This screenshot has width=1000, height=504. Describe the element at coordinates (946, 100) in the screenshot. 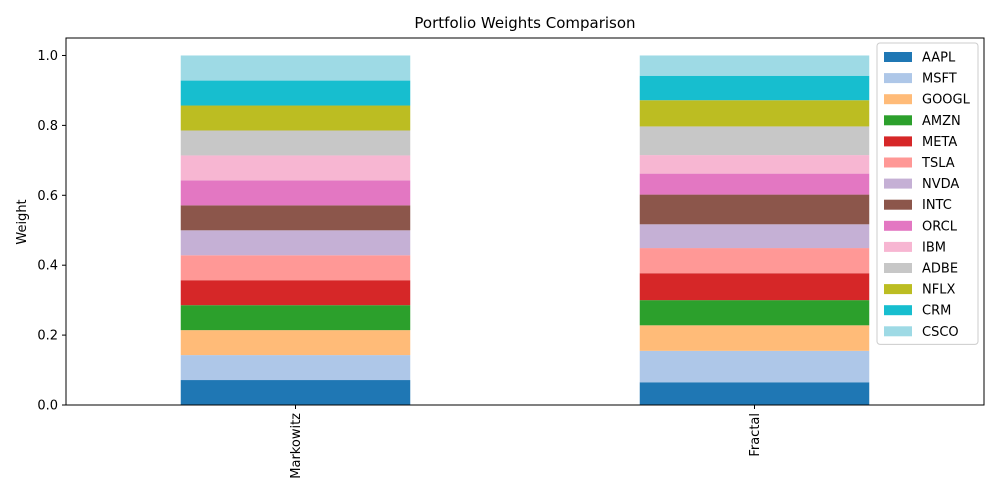

I see `legend-label-googl: GOOGL` at that location.